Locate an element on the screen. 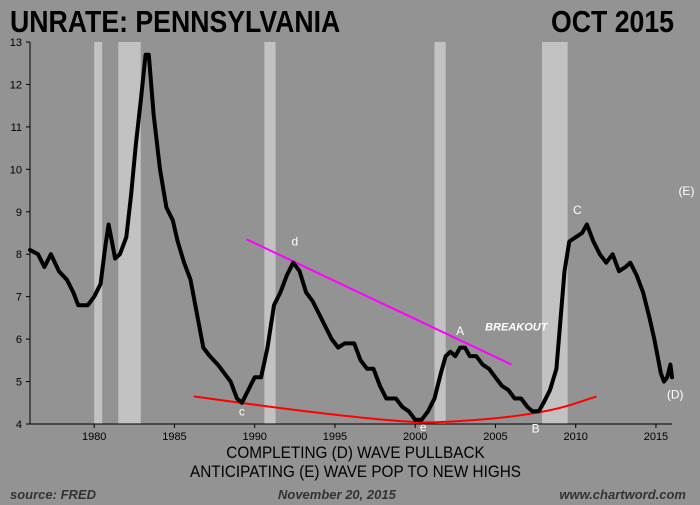 The image size is (700, 505). wave-label-c: C is located at coordinates (577, 210).